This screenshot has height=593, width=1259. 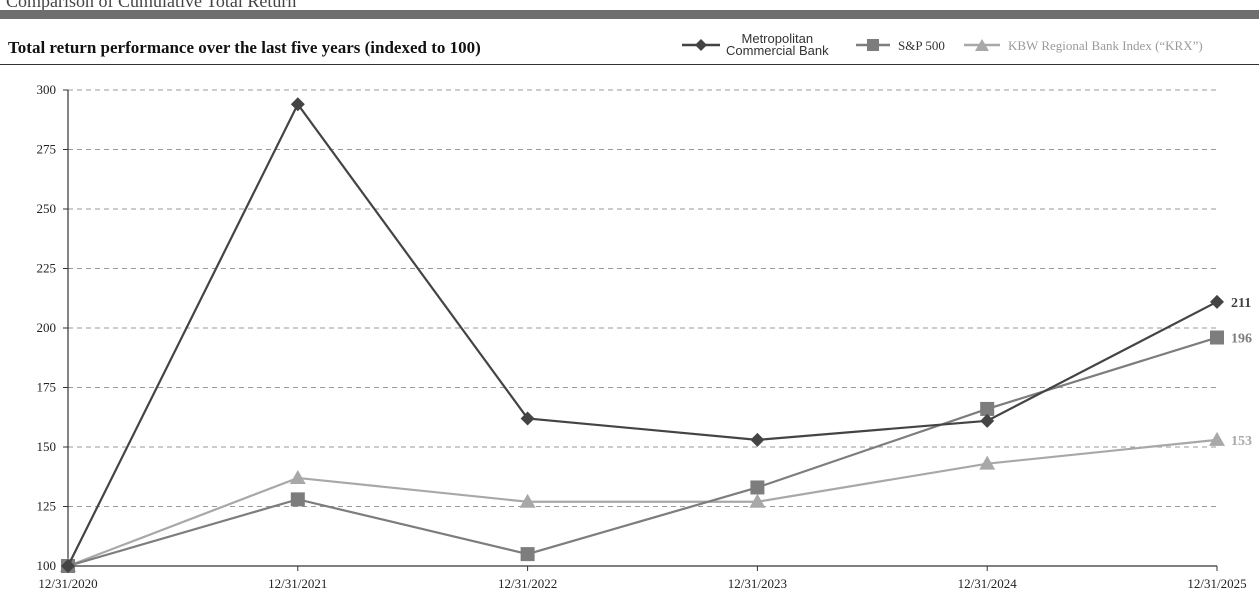 What do you see at coordinates (47, 565) in the screenshot?
I see `y-tick-label: 100` at bounding box center [47, 565].